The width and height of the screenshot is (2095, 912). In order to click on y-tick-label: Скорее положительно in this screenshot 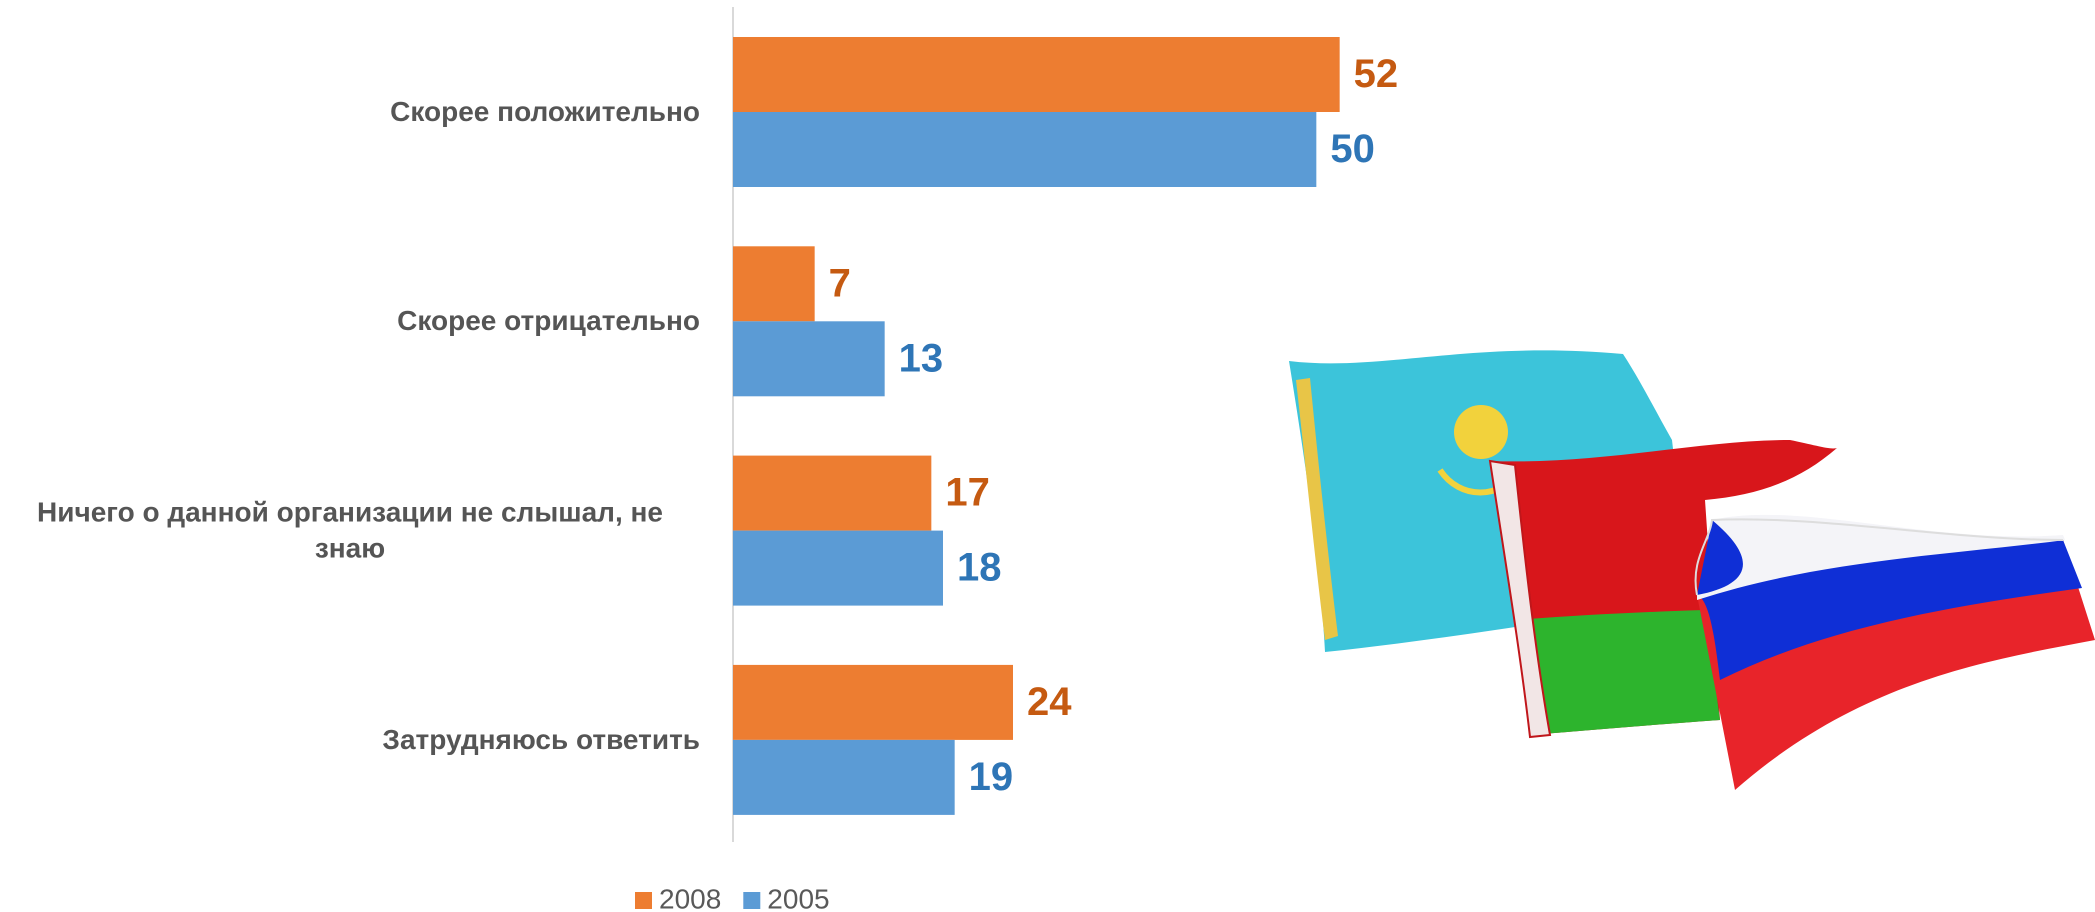, I will do `click(545, 111)`.